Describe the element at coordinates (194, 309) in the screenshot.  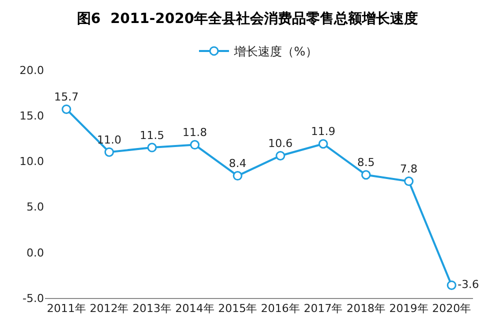
I see `x-tick-label: 2014年` at that location.